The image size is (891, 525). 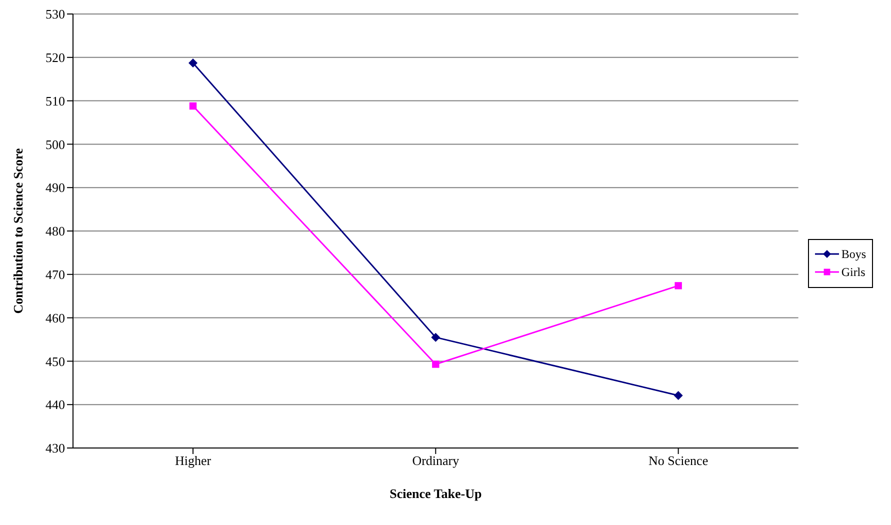 I want to click on x-tick-label: Ordinary, so click(x=436, y=460).